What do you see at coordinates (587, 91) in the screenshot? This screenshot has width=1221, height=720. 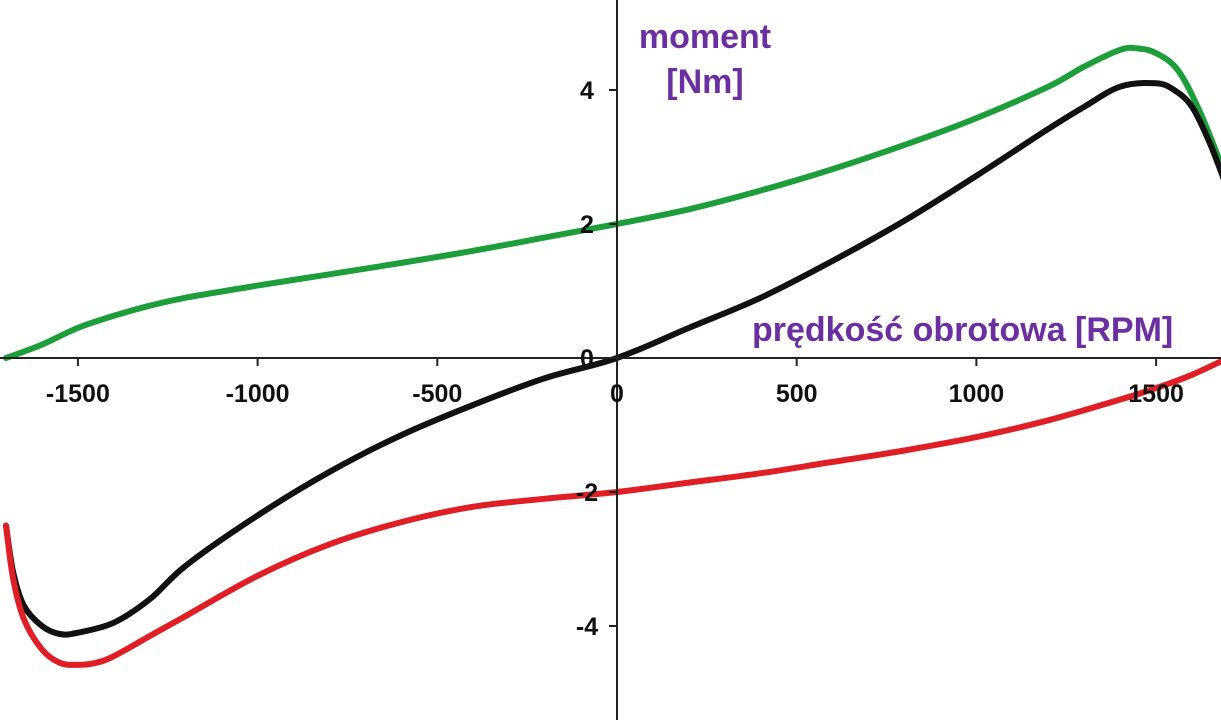 I see `y-tick-label: 4` at bounding box center [587, 91].